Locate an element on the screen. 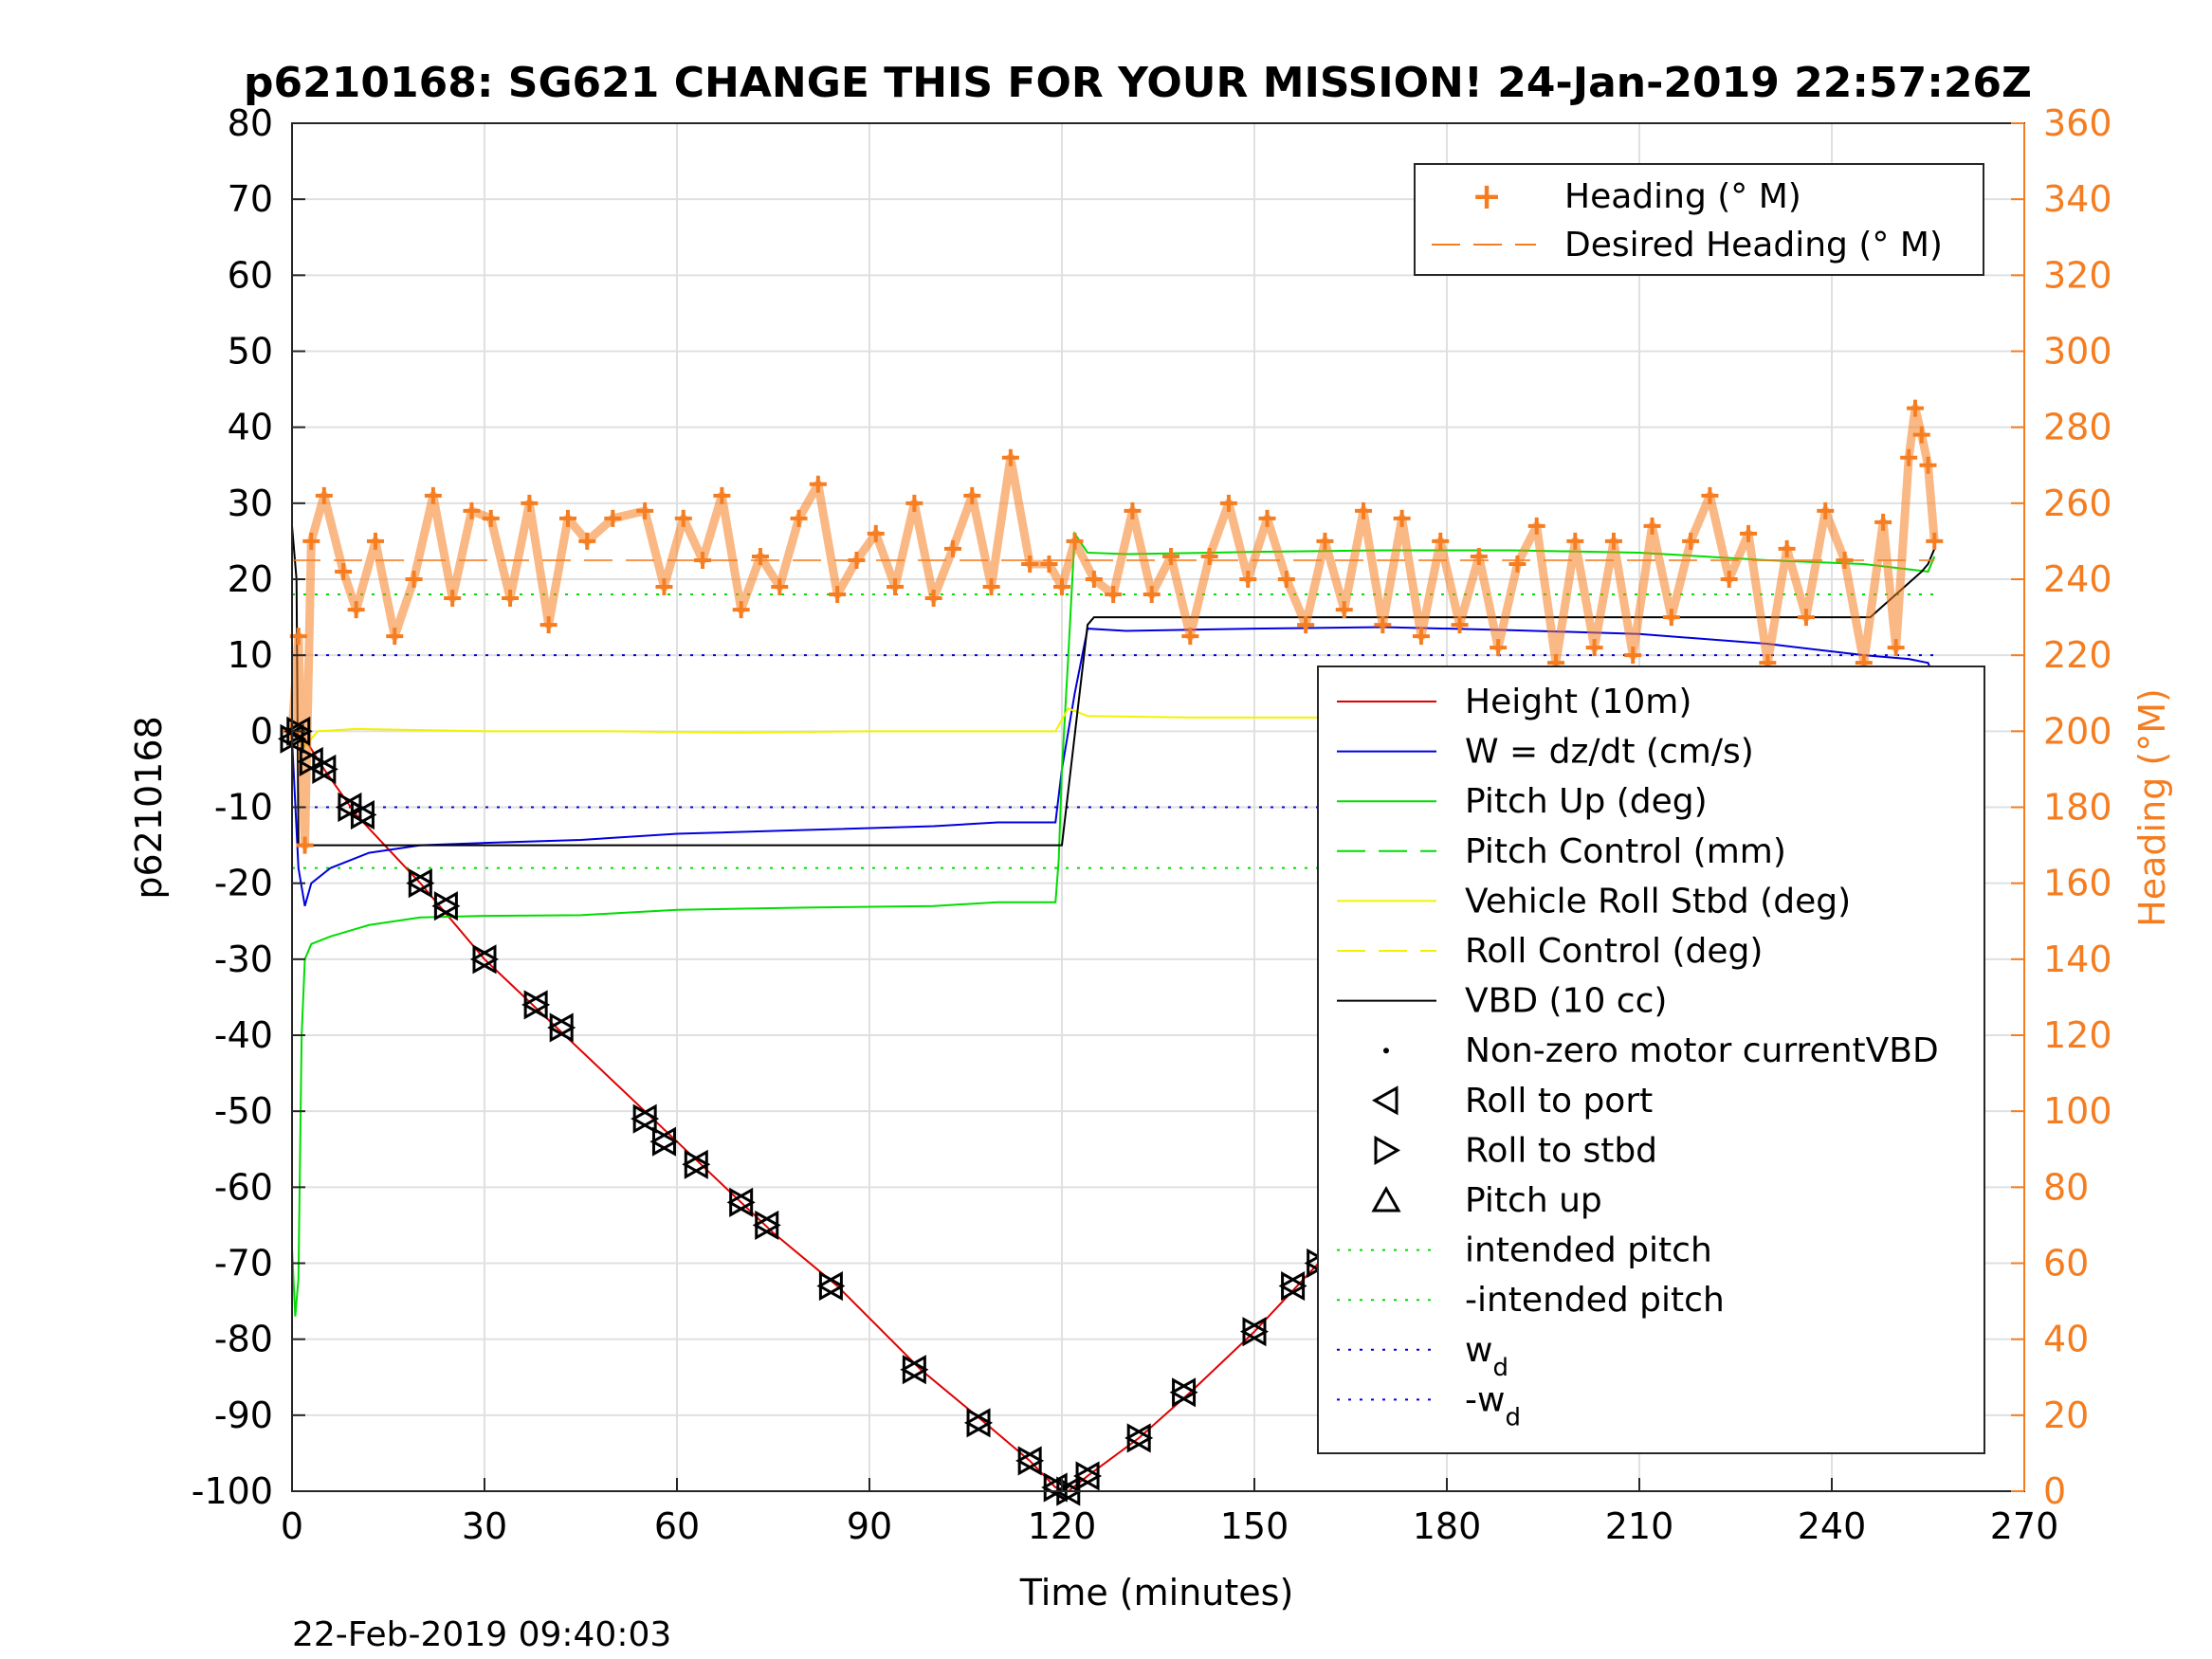 The width and height of the screenshot is (2212, 1659). legend-entry: Pitch Control (mm) is located at coordinates (1561, 851).